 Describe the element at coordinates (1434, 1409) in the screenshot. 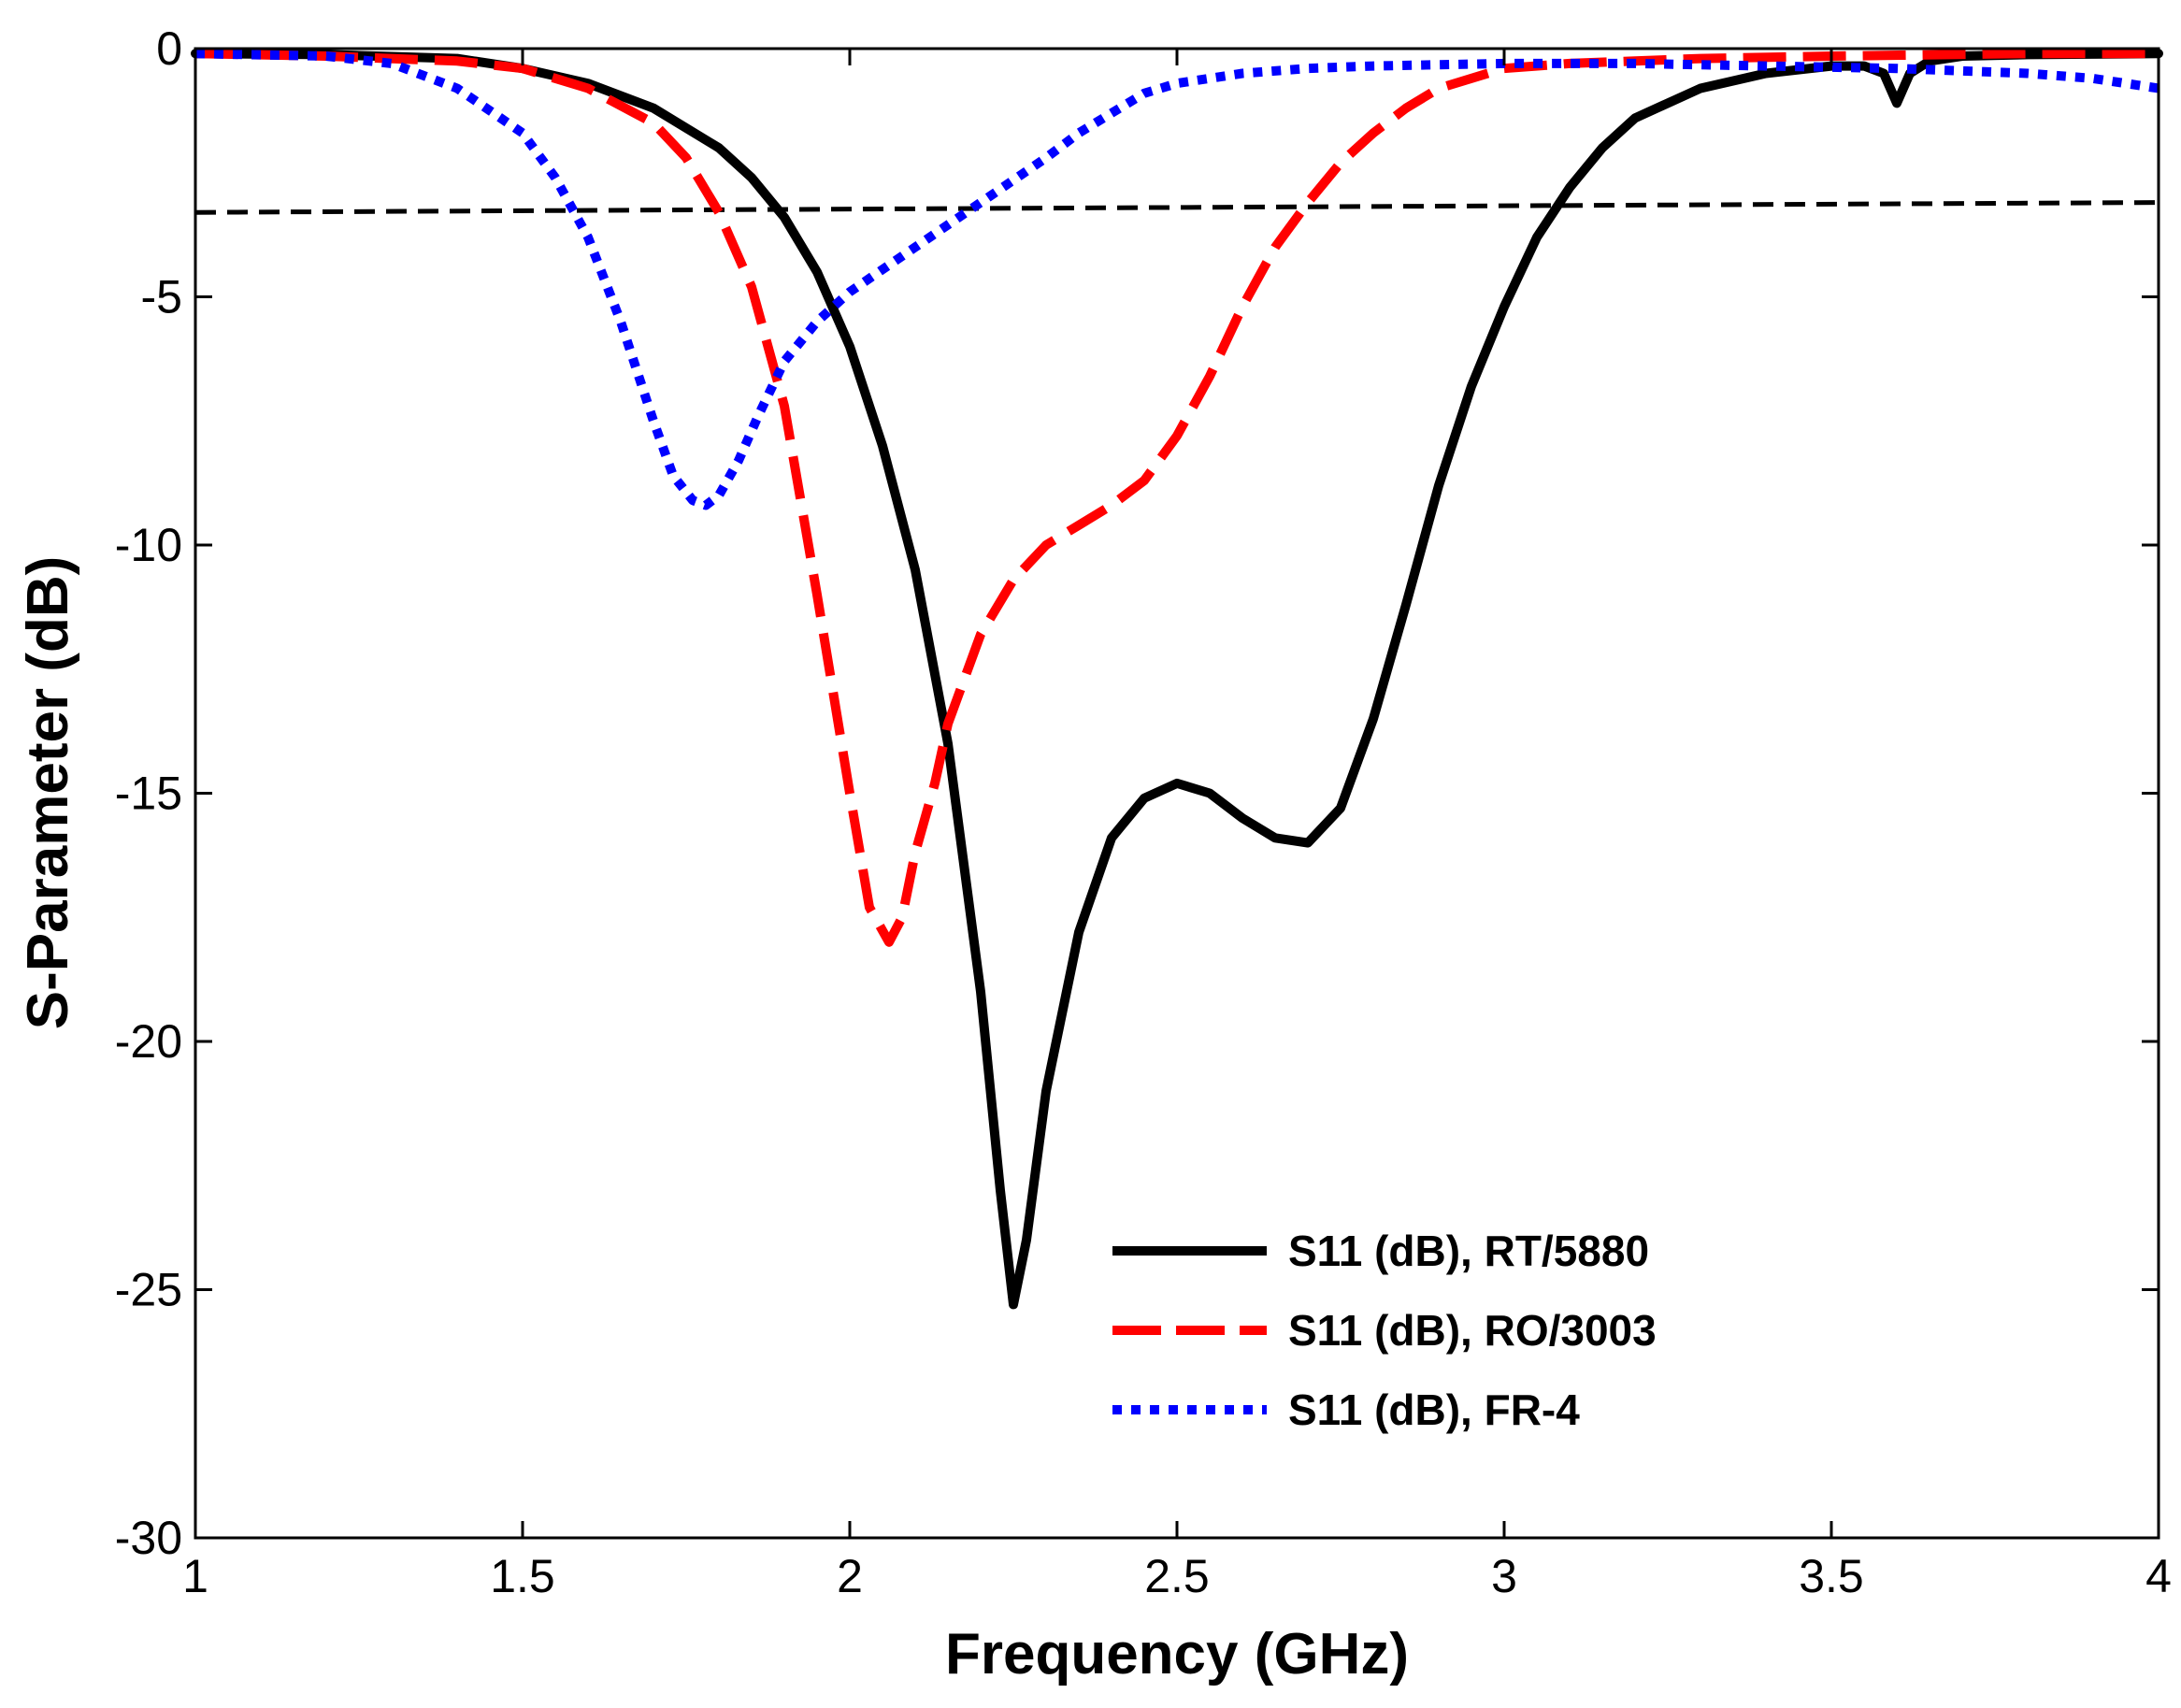

I see `legend-label-fr-4: S11 (dB), FR-4` at that location.